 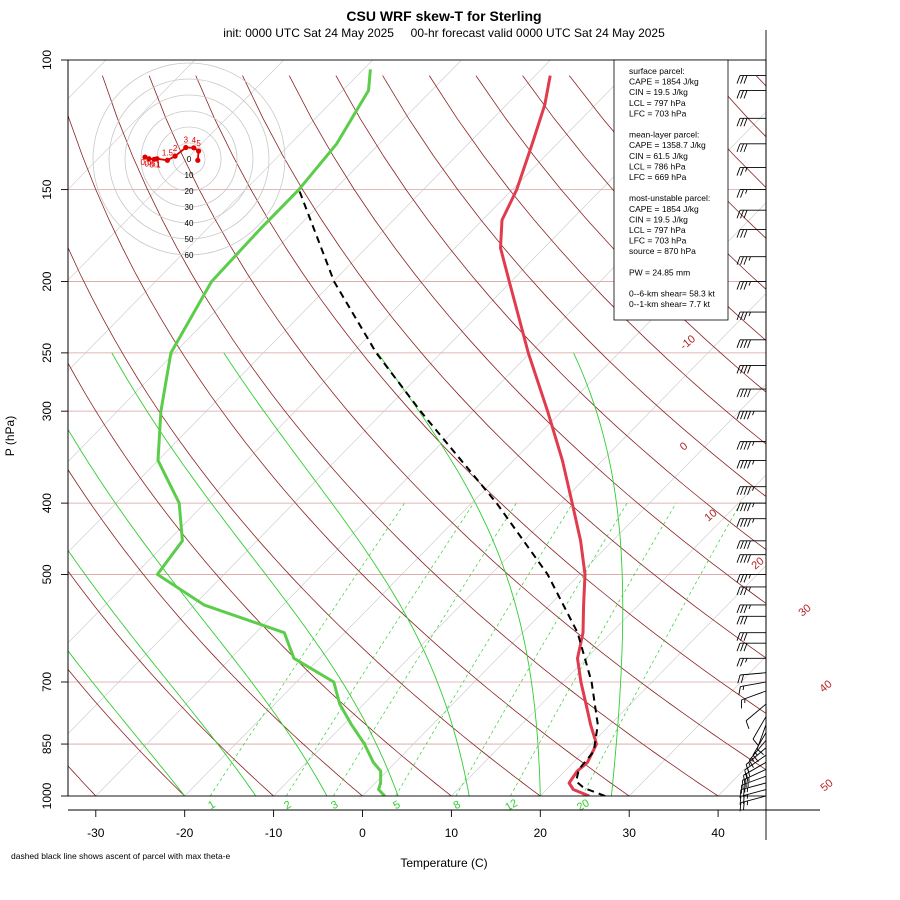 I want to click on info-line: 0--1-km shear= 7.7 kt, so click(x=670, y=304).